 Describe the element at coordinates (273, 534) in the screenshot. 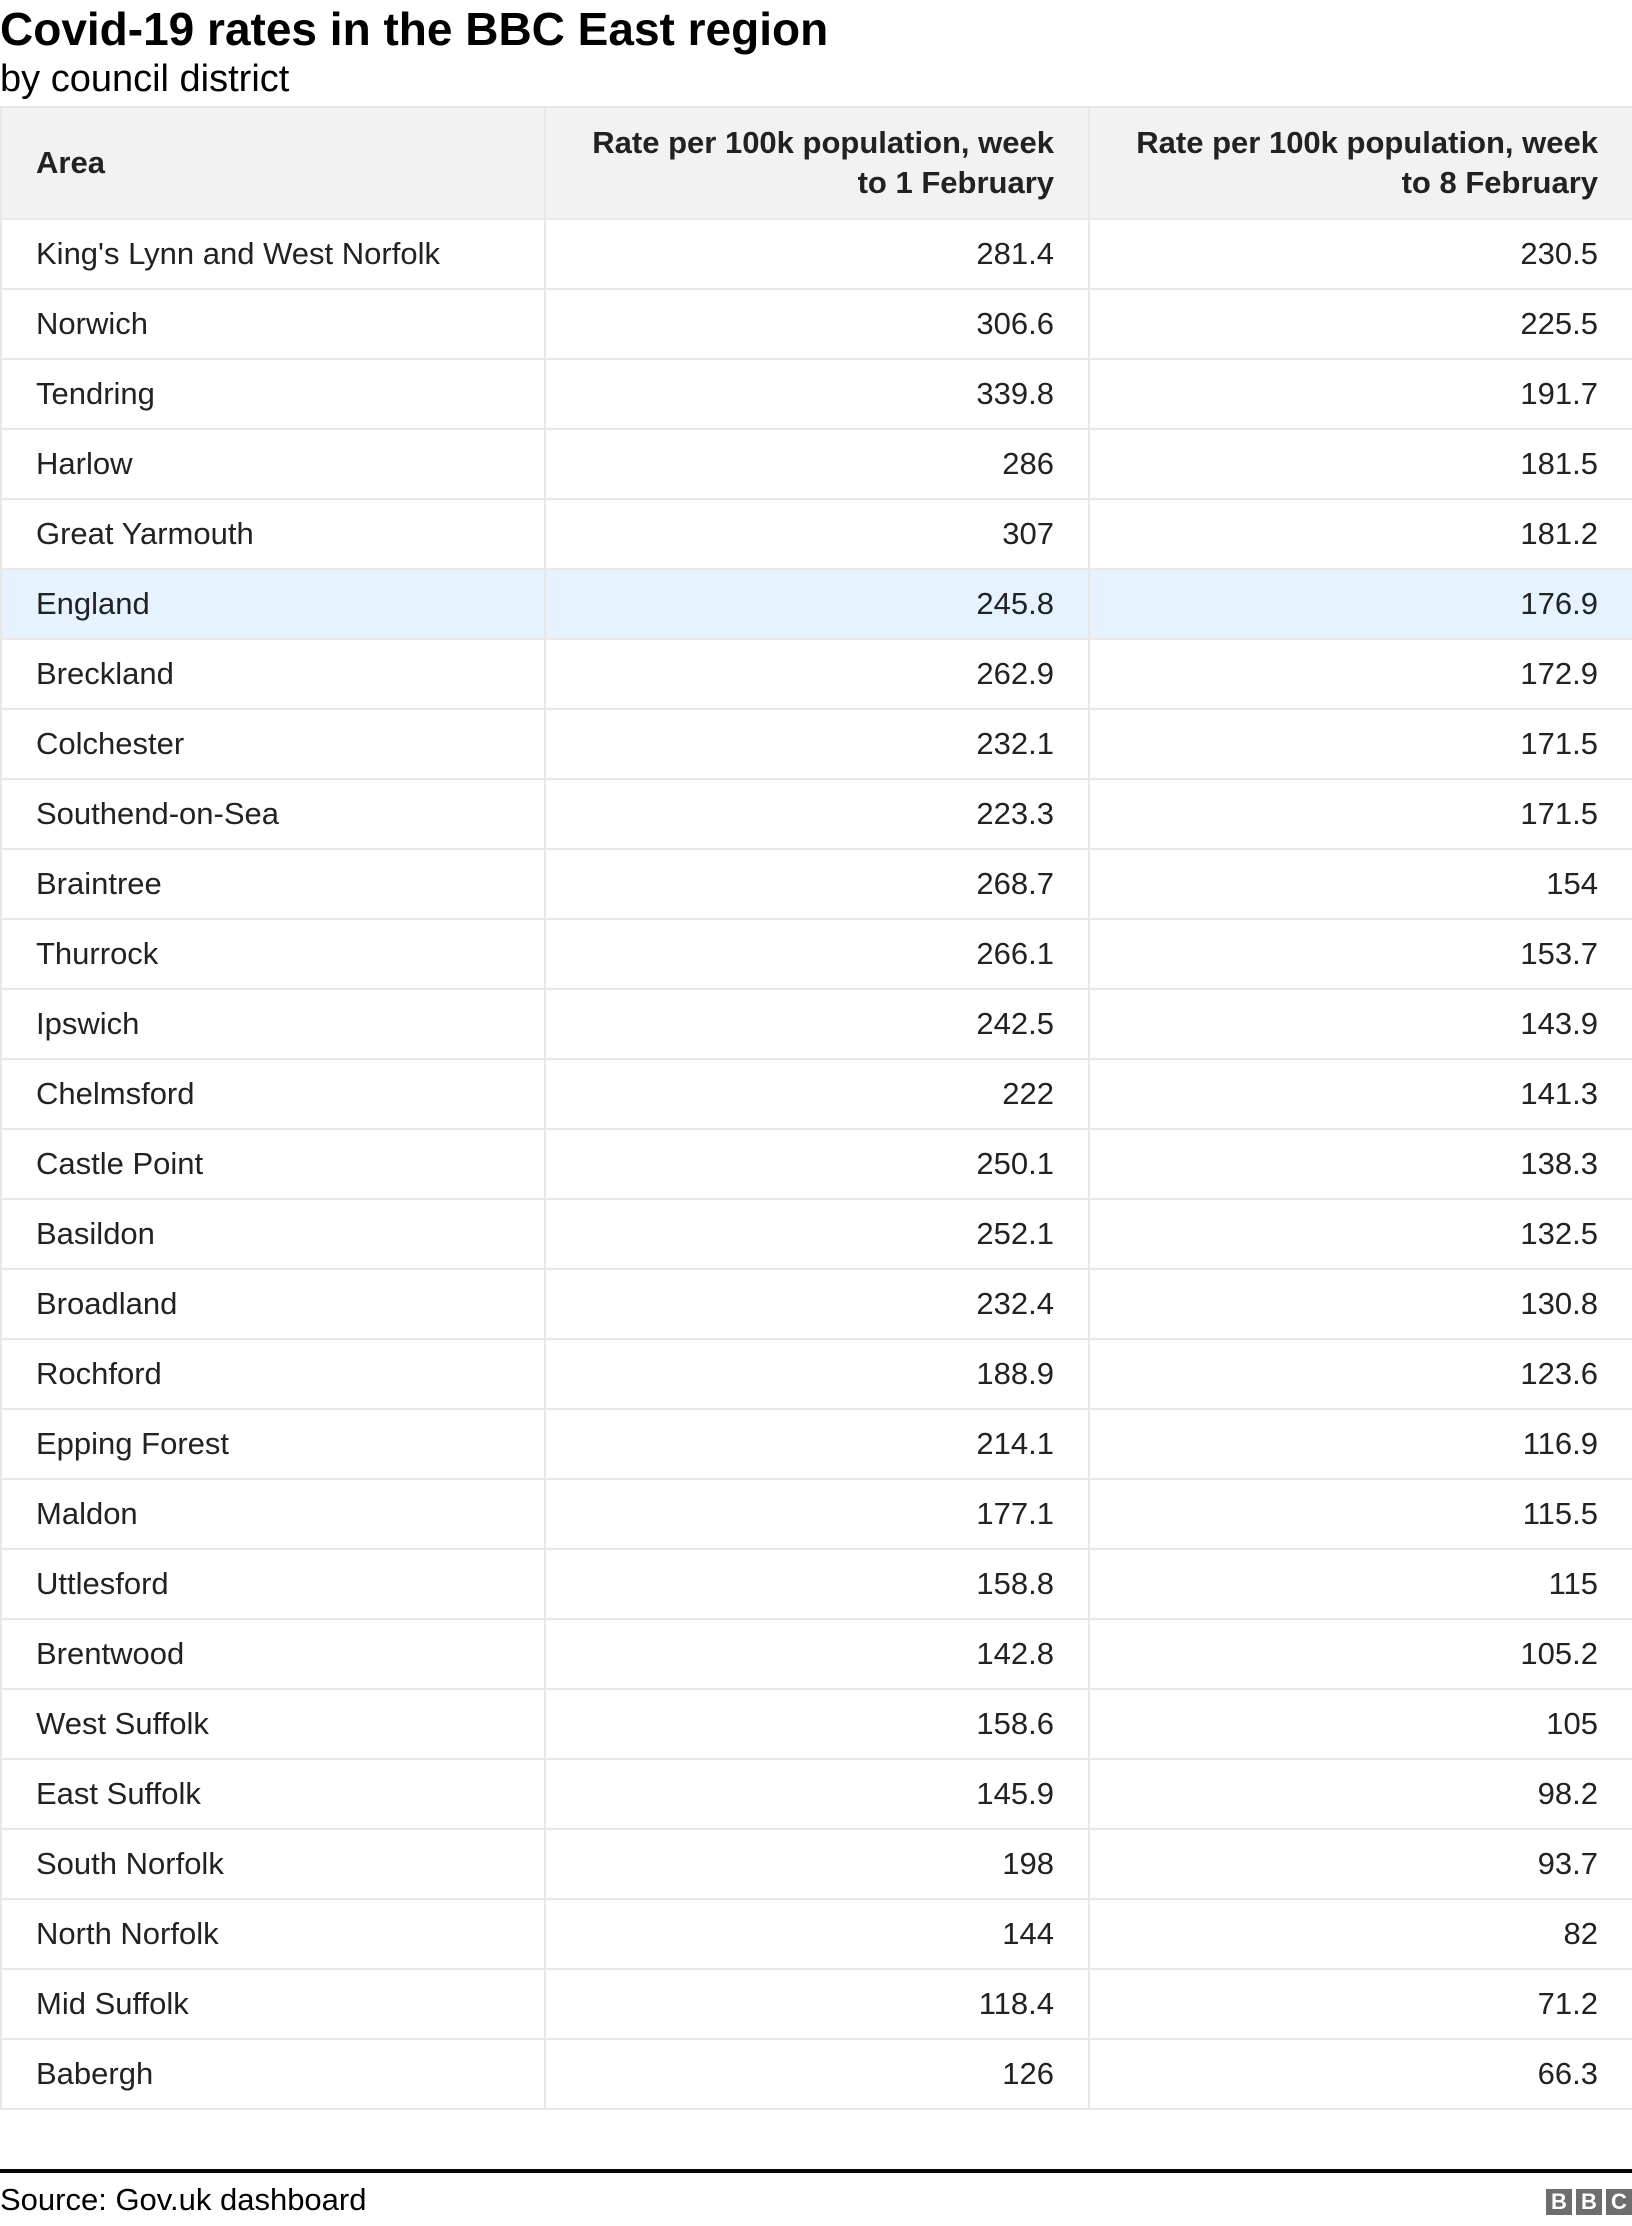

I see `area-cell: Great Yarmouth` at that location.